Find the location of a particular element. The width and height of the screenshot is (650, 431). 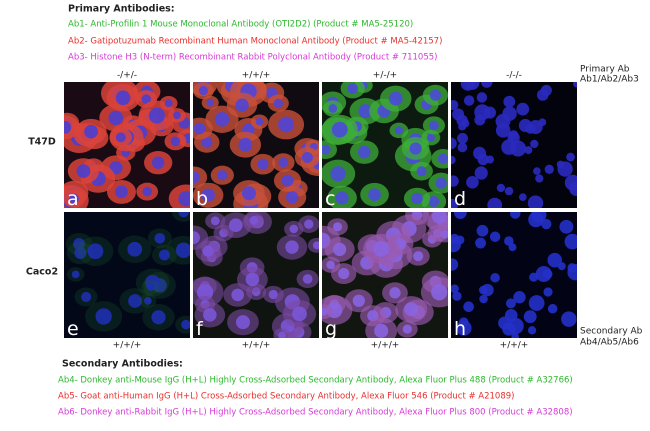

column-label: -/-/- is located at coordinates (514, 76).